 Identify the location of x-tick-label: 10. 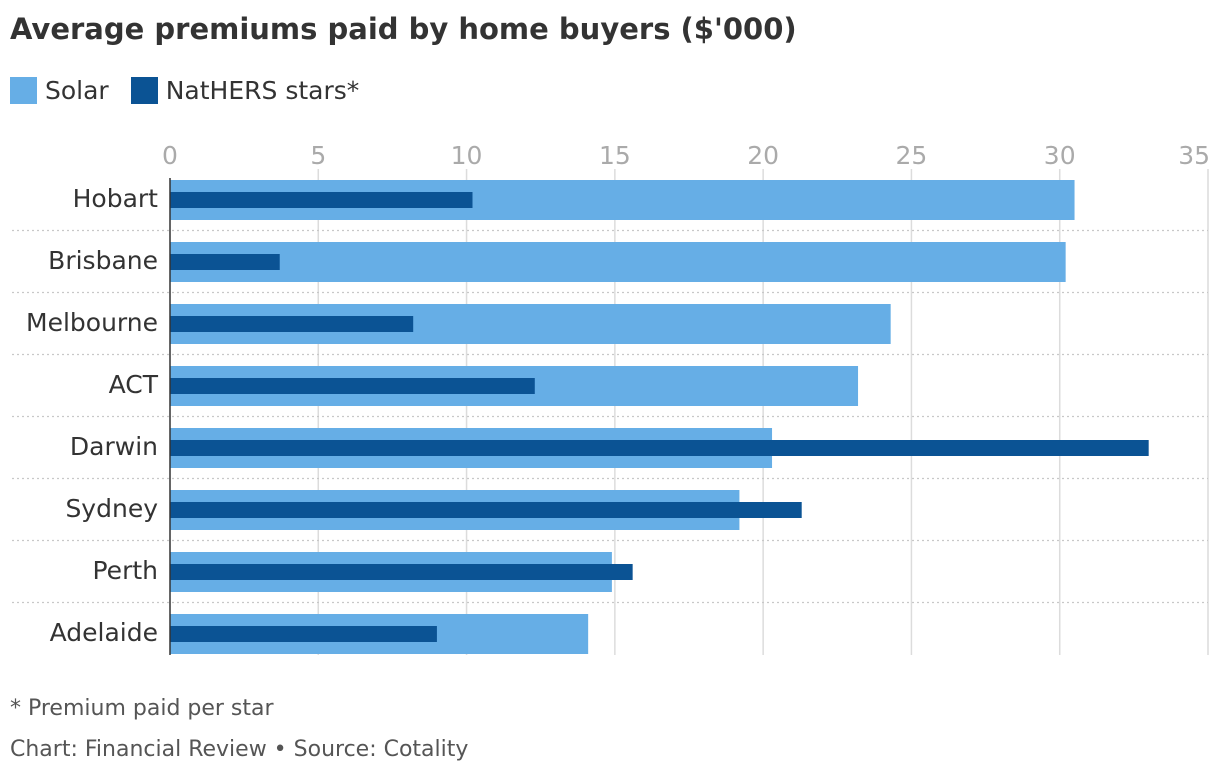
(467, 155).